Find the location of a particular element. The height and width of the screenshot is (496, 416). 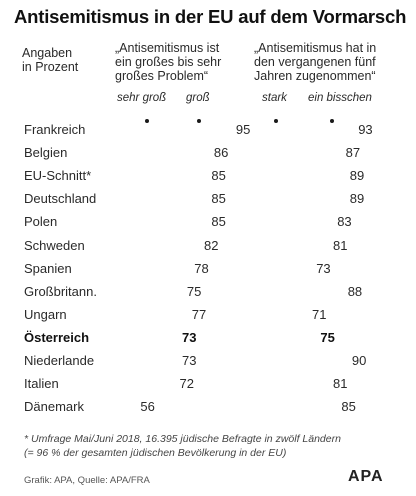

value-problem: 82 is located at coordinates (211, 245).